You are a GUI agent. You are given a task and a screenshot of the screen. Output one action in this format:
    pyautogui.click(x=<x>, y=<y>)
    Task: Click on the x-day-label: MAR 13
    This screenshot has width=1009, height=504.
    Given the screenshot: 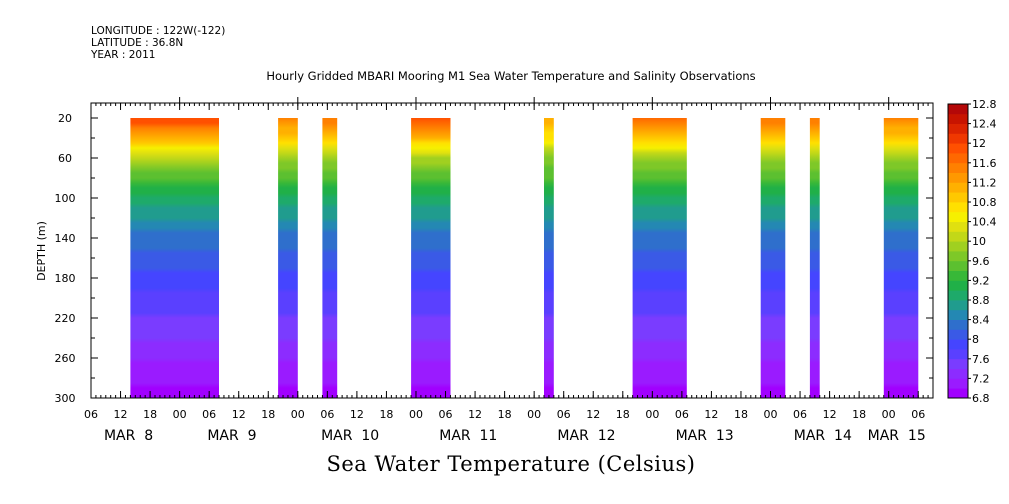 What is the action you would take?
    pyautogui.click(x=705, y=436)
    